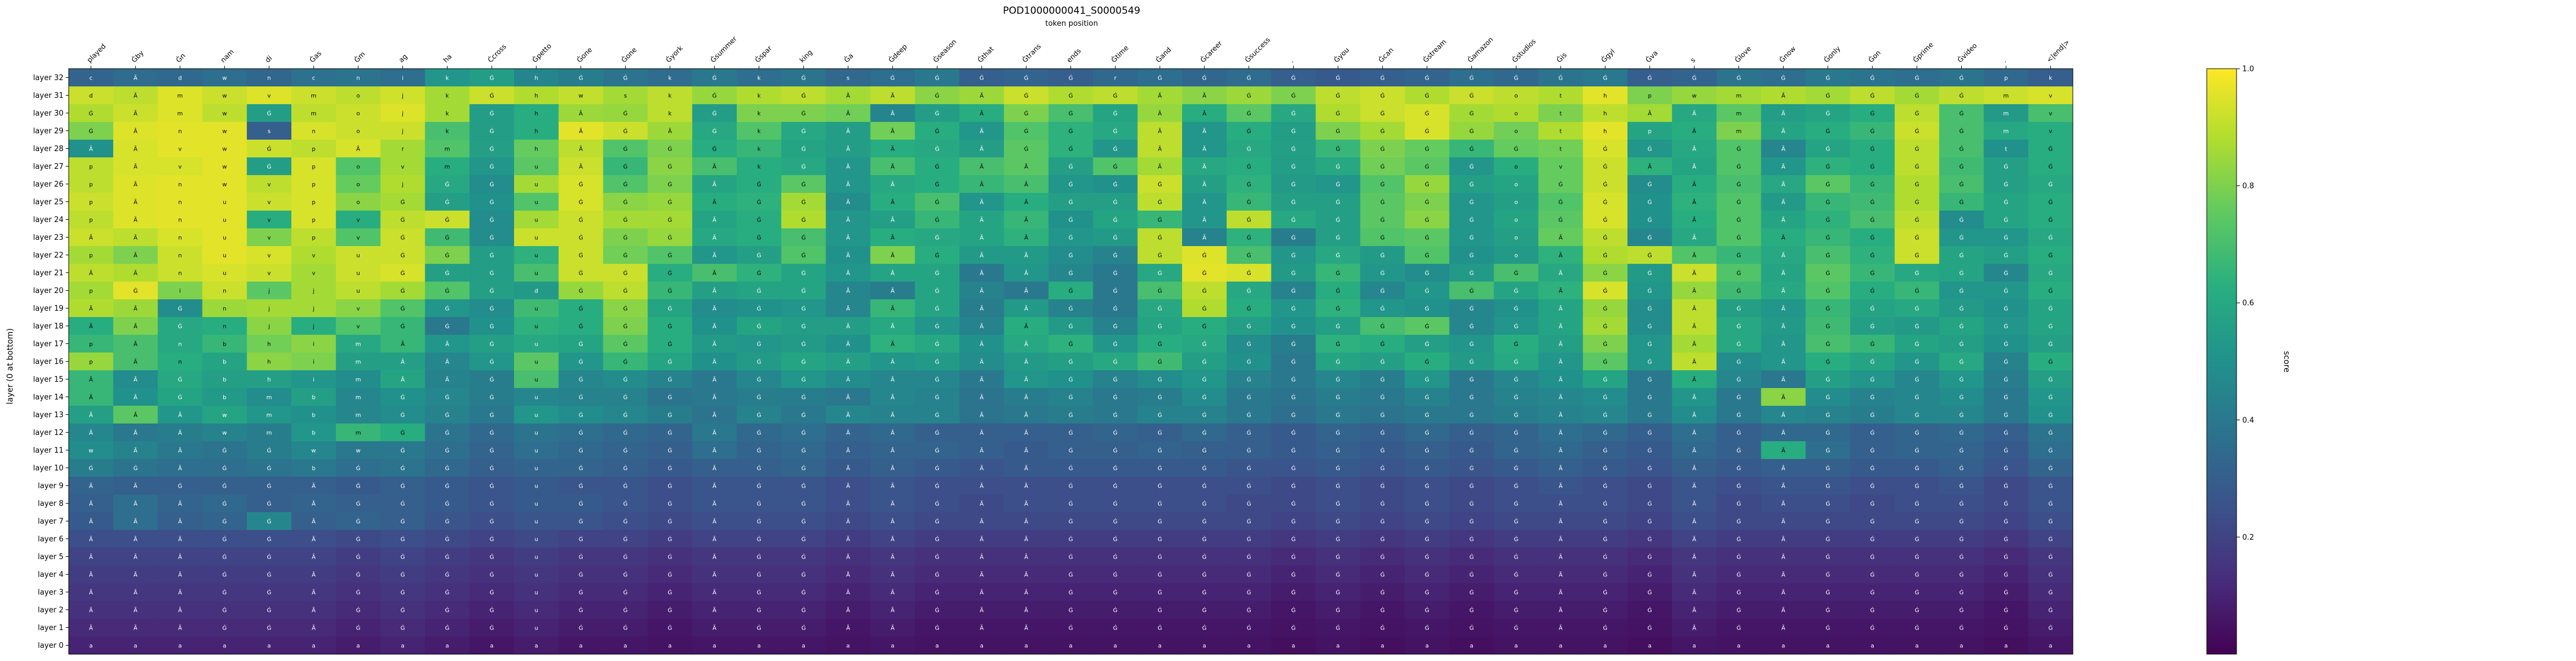  Describe the element at coordinates (48, 308) in the screenshot. I see `y-tick-label: layer 19` at that location.